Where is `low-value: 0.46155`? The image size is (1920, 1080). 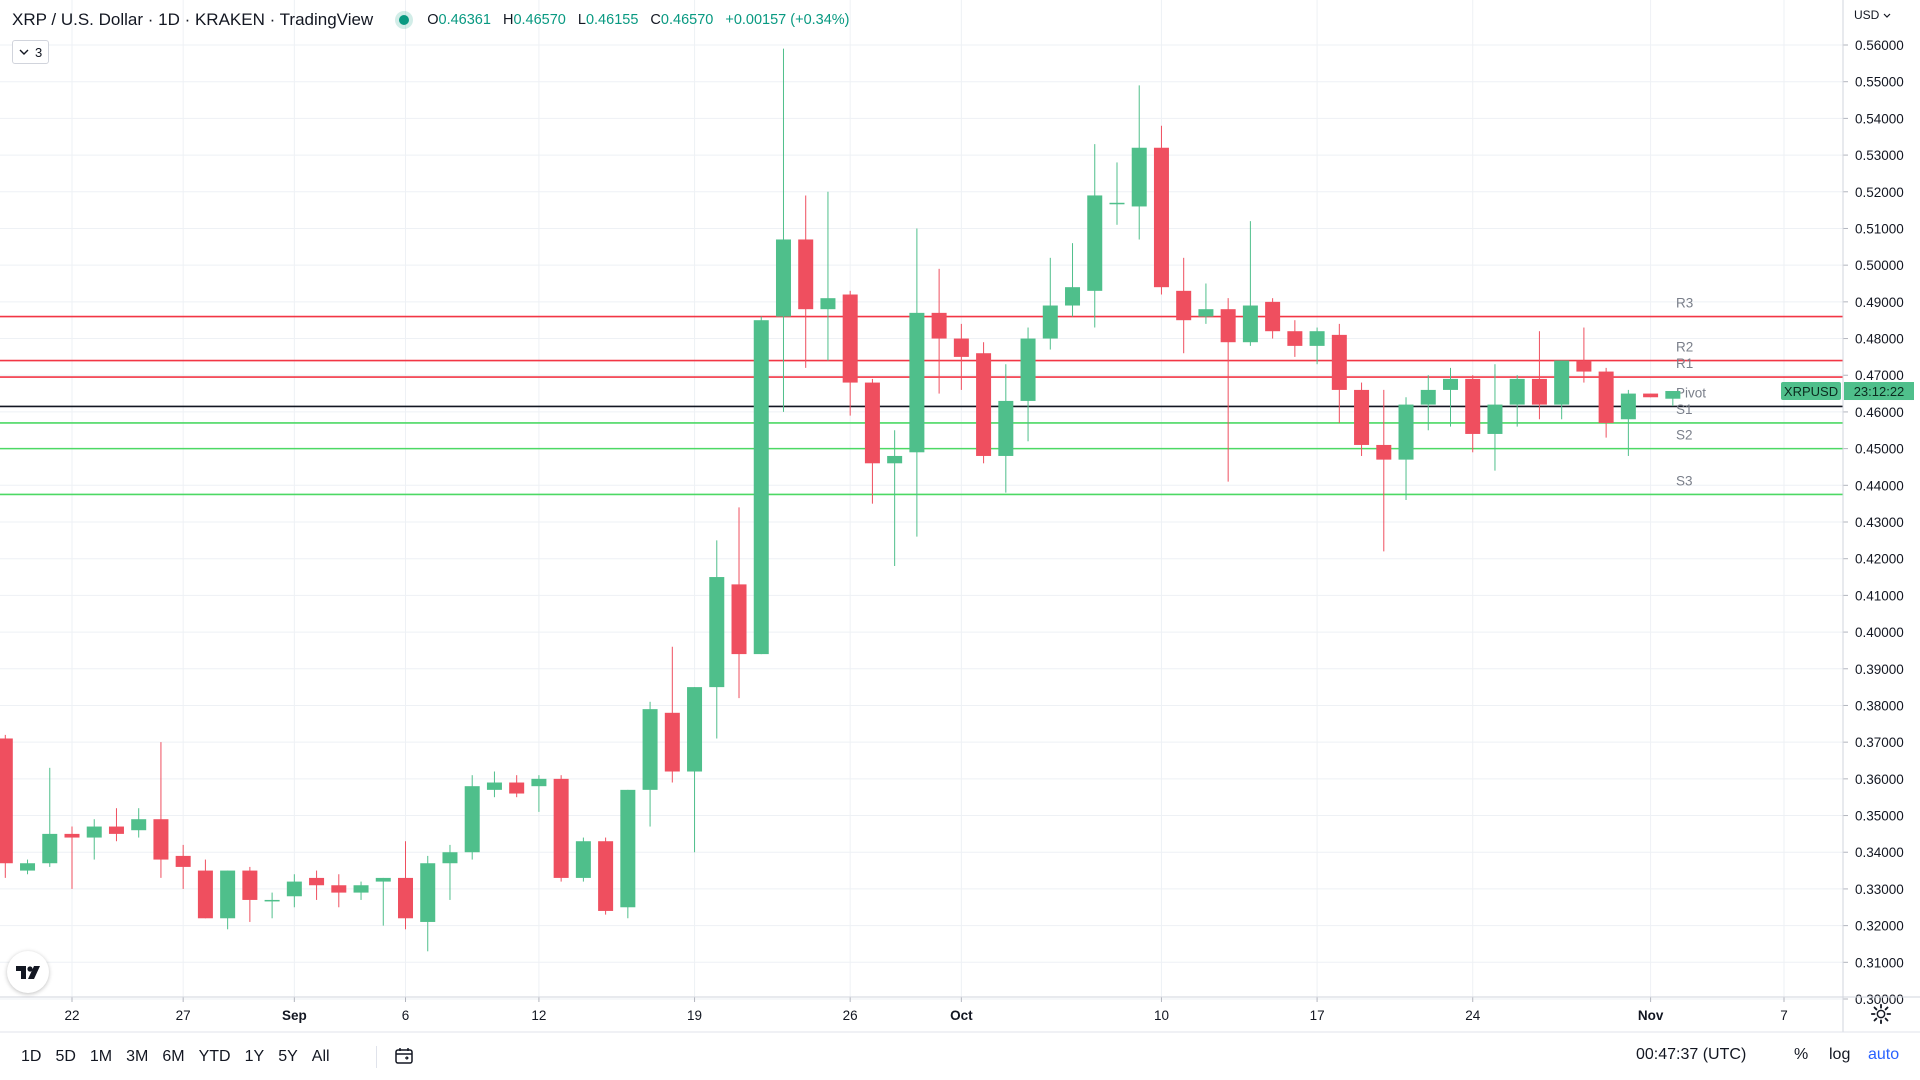
low-value: 0.46155 is located at coordinates (612, 20).